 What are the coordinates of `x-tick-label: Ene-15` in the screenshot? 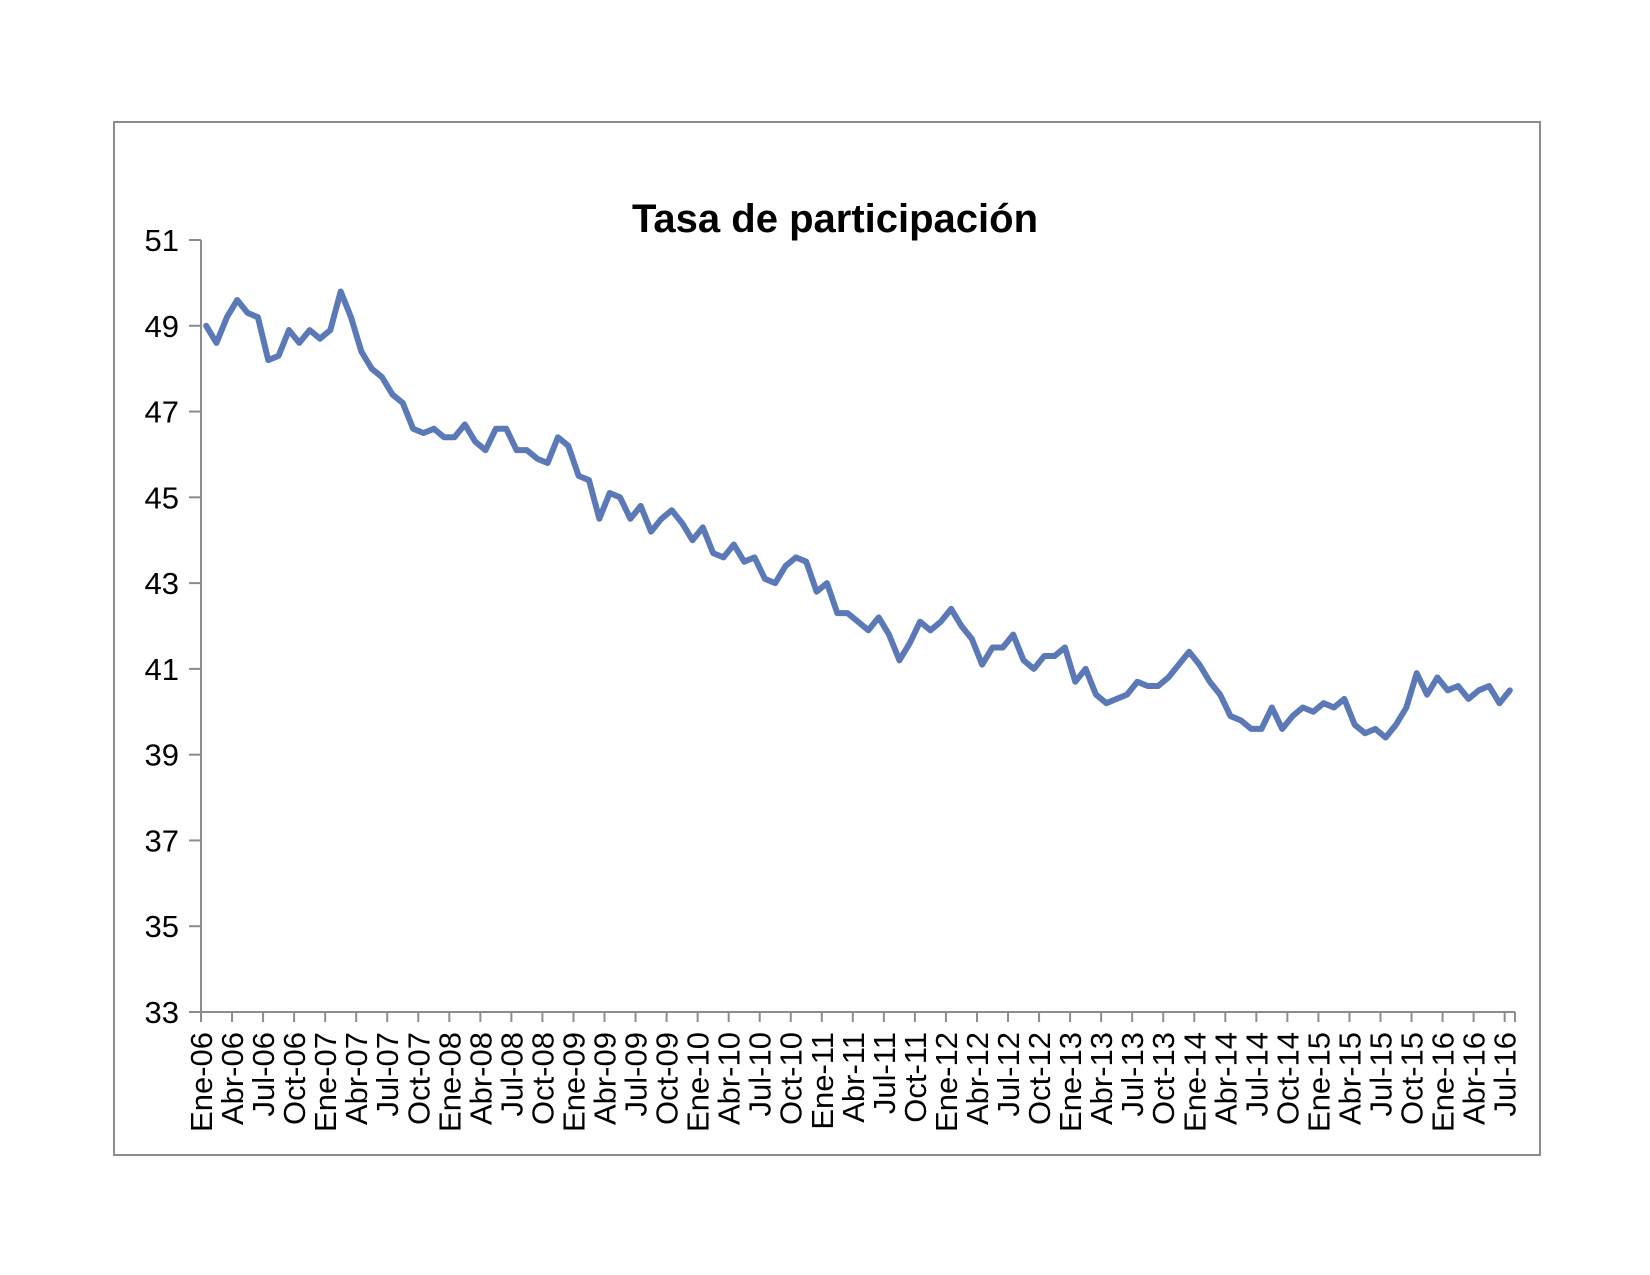 It's located at (1318, 1082).